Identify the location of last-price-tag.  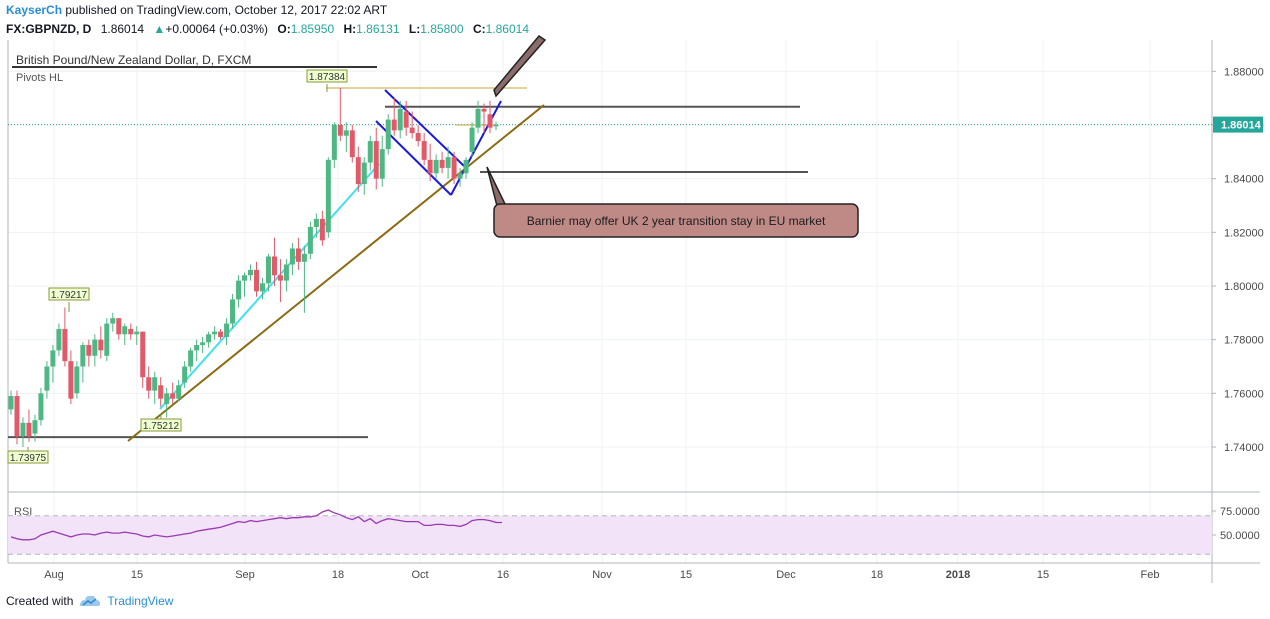
(1238, 124).